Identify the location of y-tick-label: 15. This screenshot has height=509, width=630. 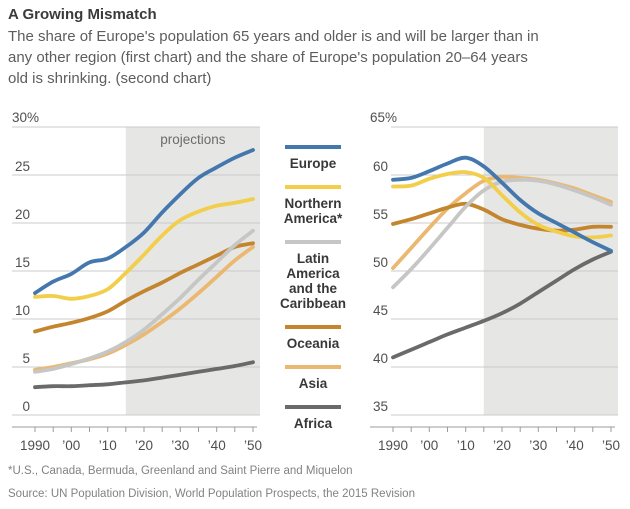
(22, 262).